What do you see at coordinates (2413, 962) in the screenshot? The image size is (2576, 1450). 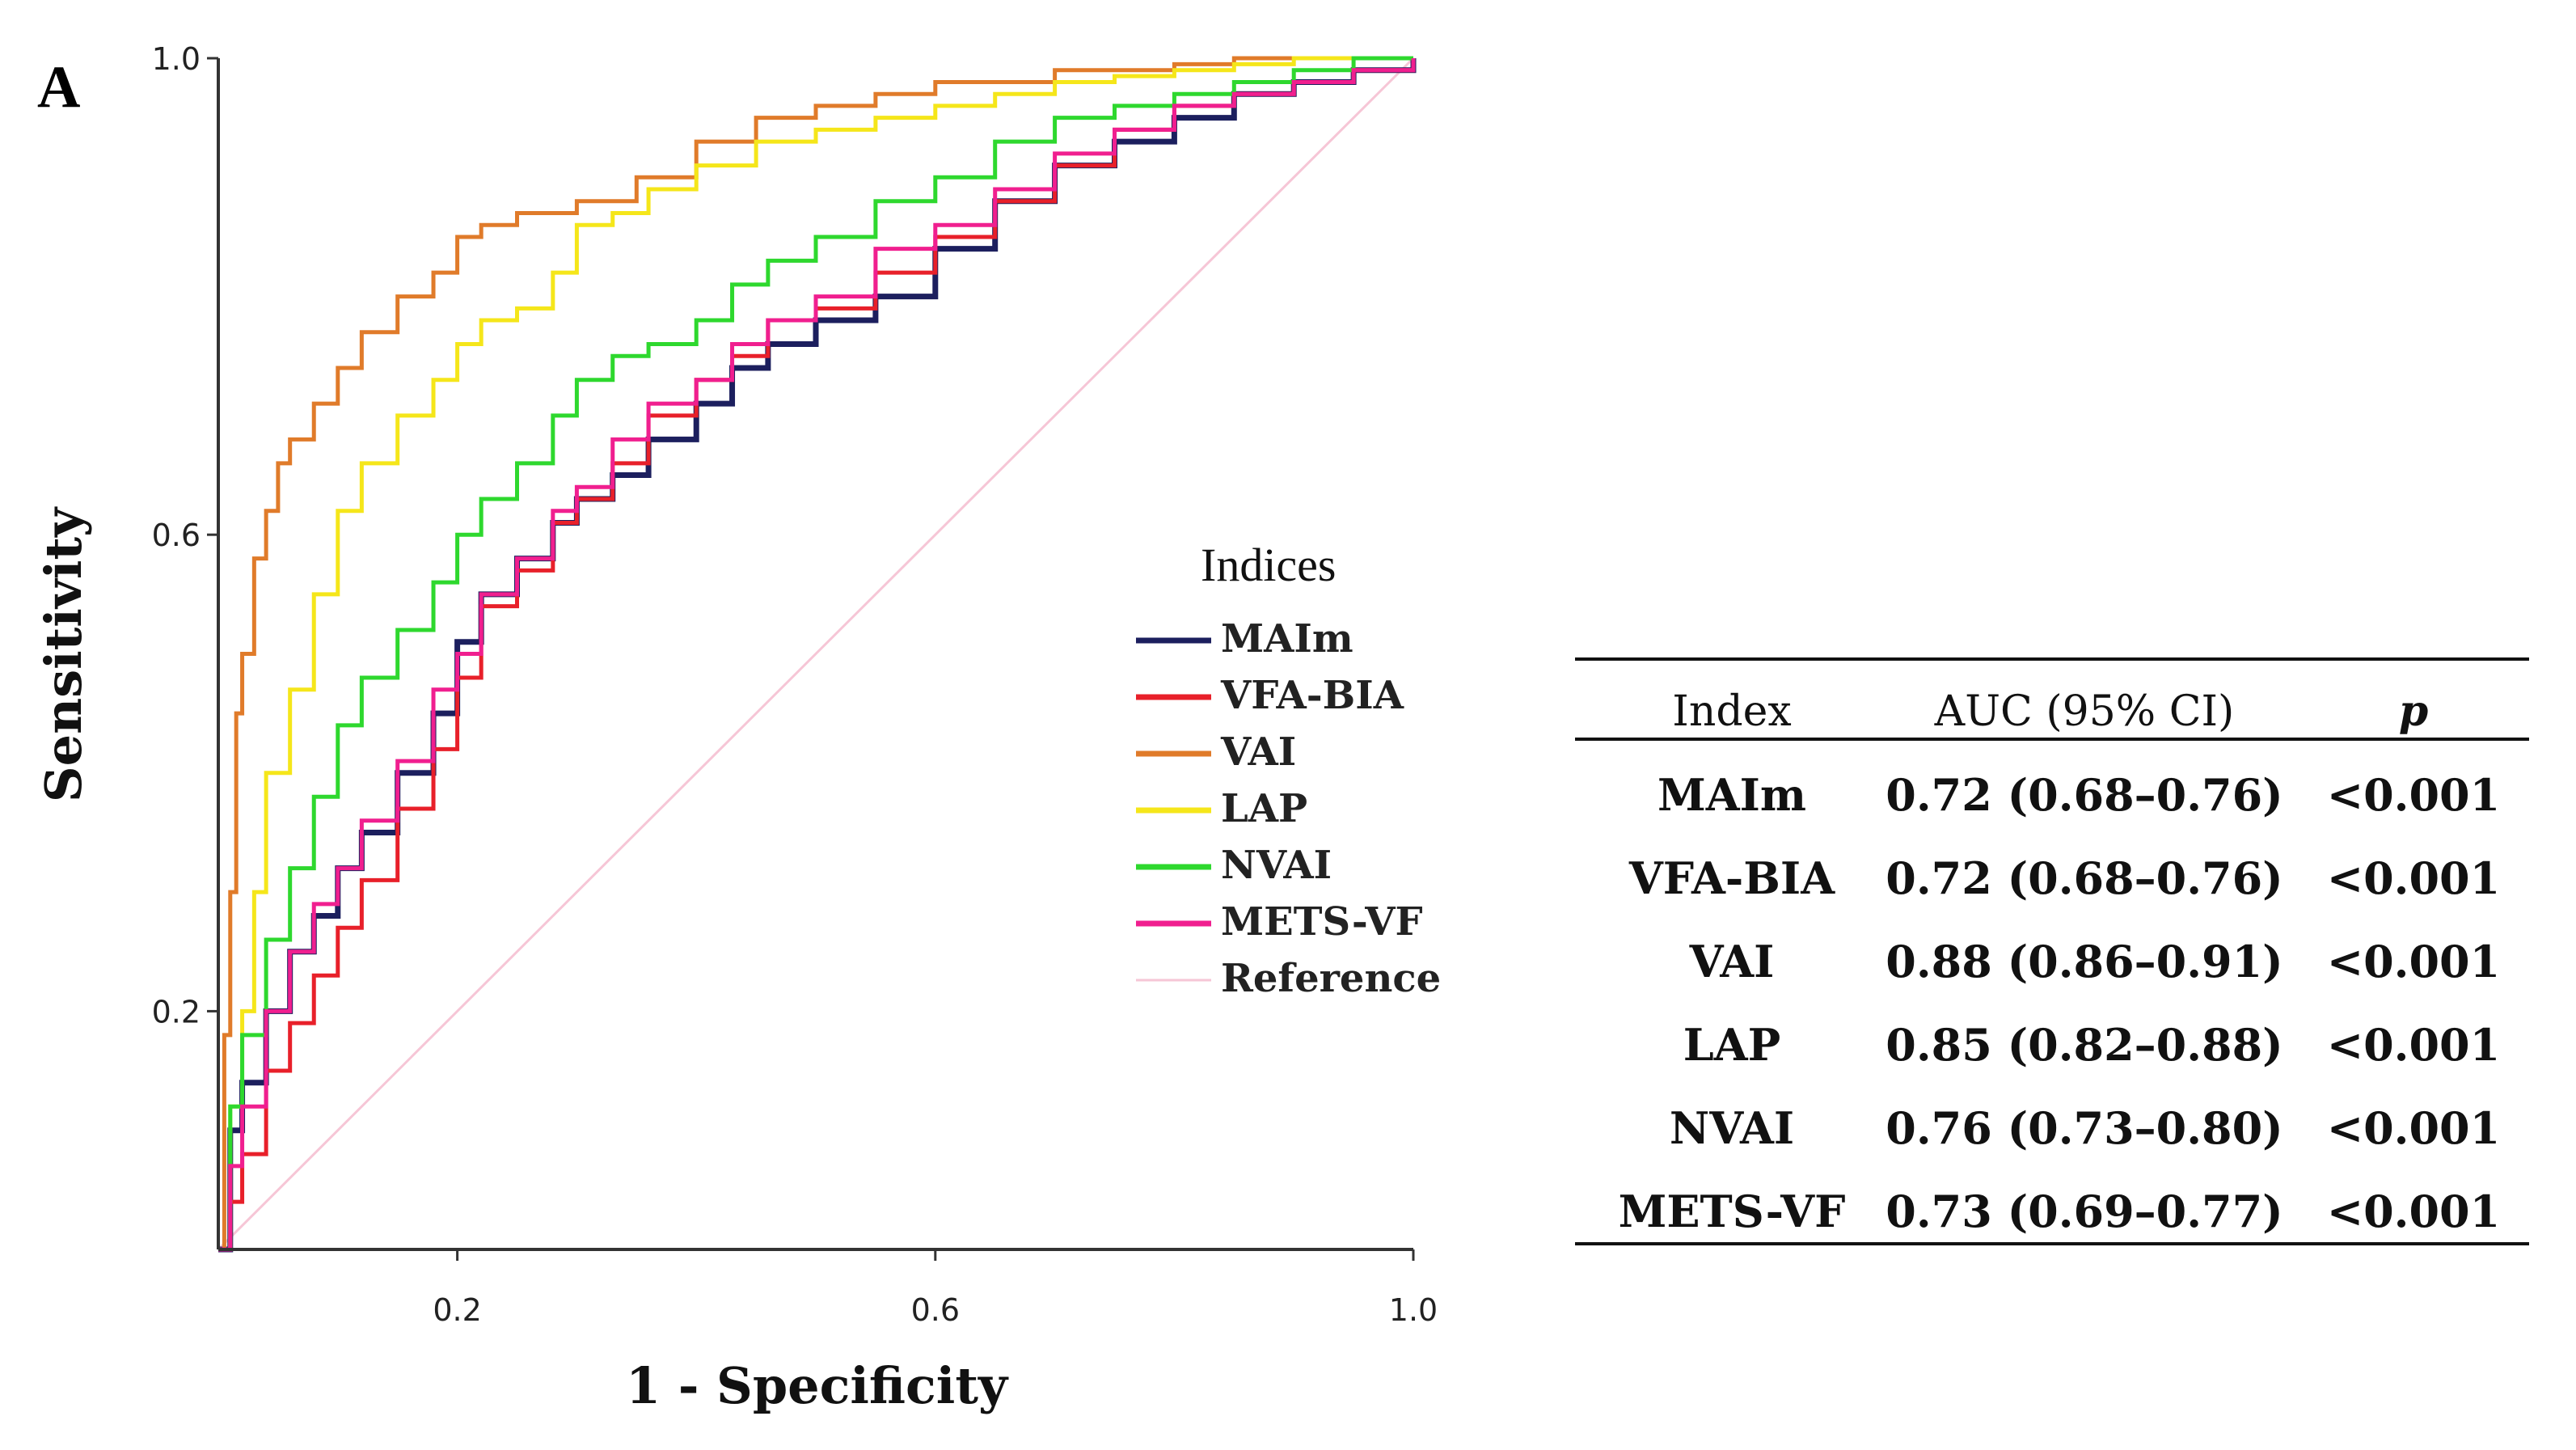 I see `table-cell-r2-c2: <0.001` at bounding box center [2413, 962].